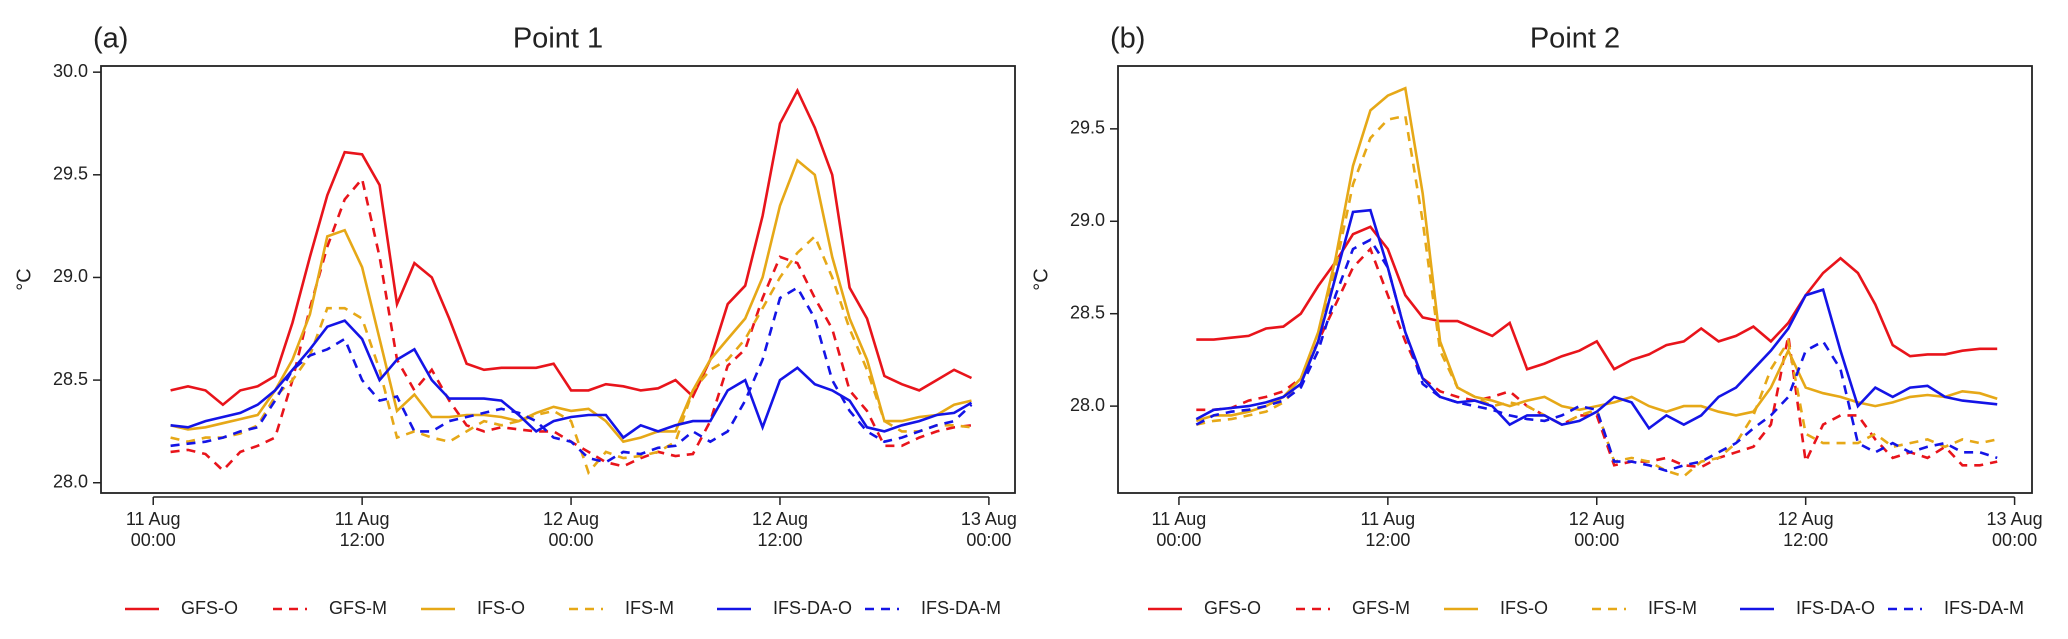 The width and height of the screenshot is (2068, 639). I want to click on chart-title: Point 1, so click(558, 39).